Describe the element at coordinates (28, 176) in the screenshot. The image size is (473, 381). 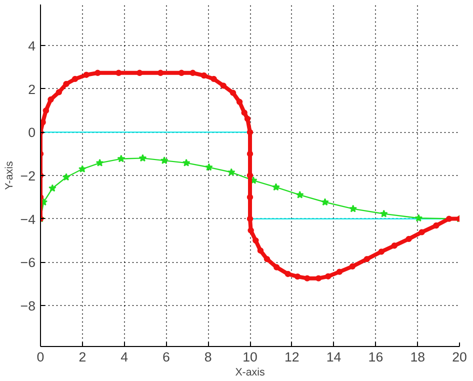
I see `y-tick-label: −2` at that location.